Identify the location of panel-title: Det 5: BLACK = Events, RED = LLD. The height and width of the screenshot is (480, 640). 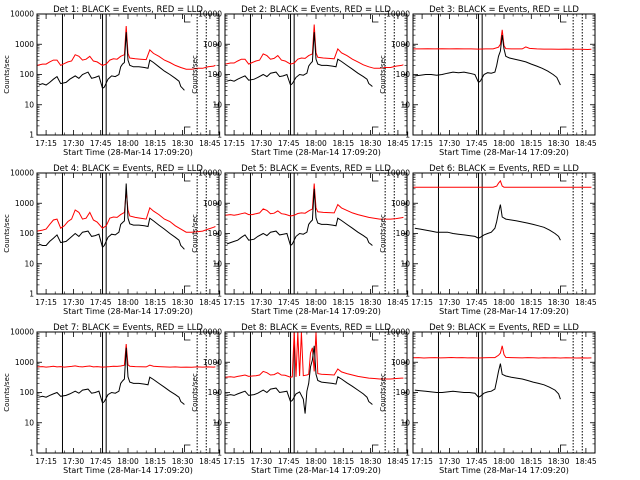
(316, 169).